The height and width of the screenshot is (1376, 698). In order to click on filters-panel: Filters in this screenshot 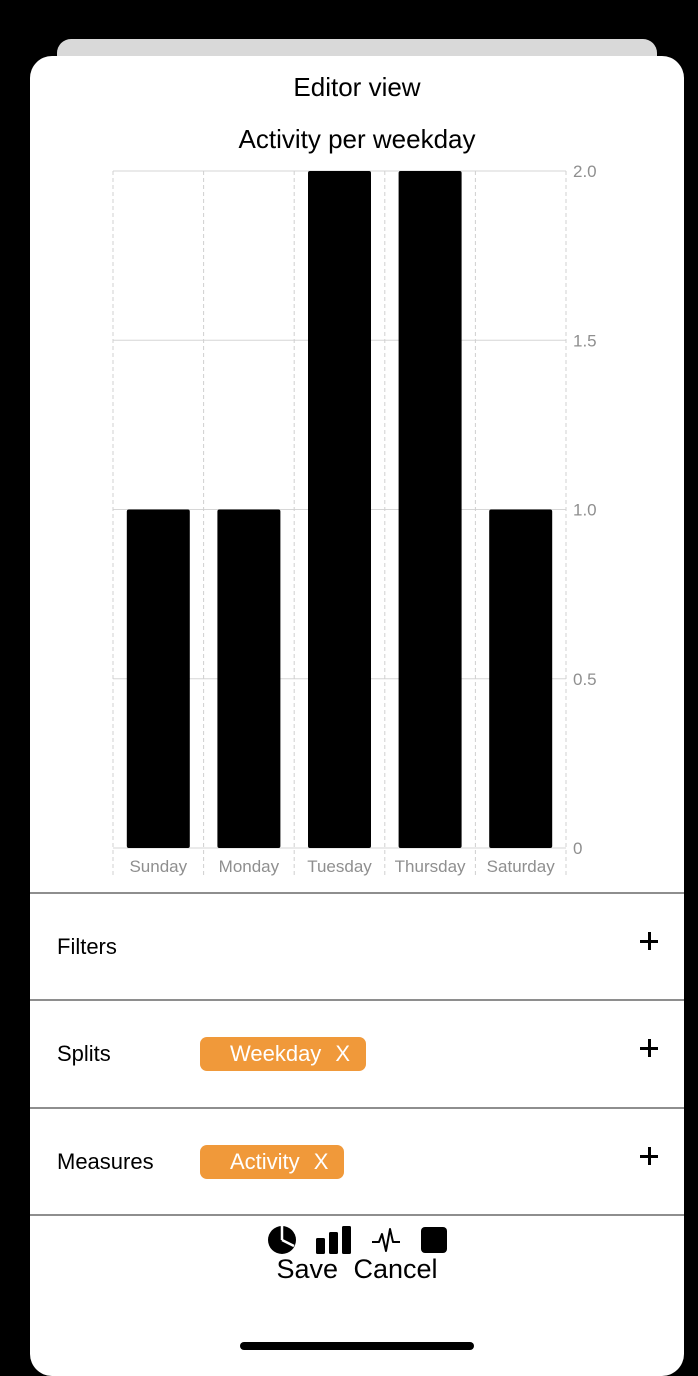, I will do `click(357, 946)`.